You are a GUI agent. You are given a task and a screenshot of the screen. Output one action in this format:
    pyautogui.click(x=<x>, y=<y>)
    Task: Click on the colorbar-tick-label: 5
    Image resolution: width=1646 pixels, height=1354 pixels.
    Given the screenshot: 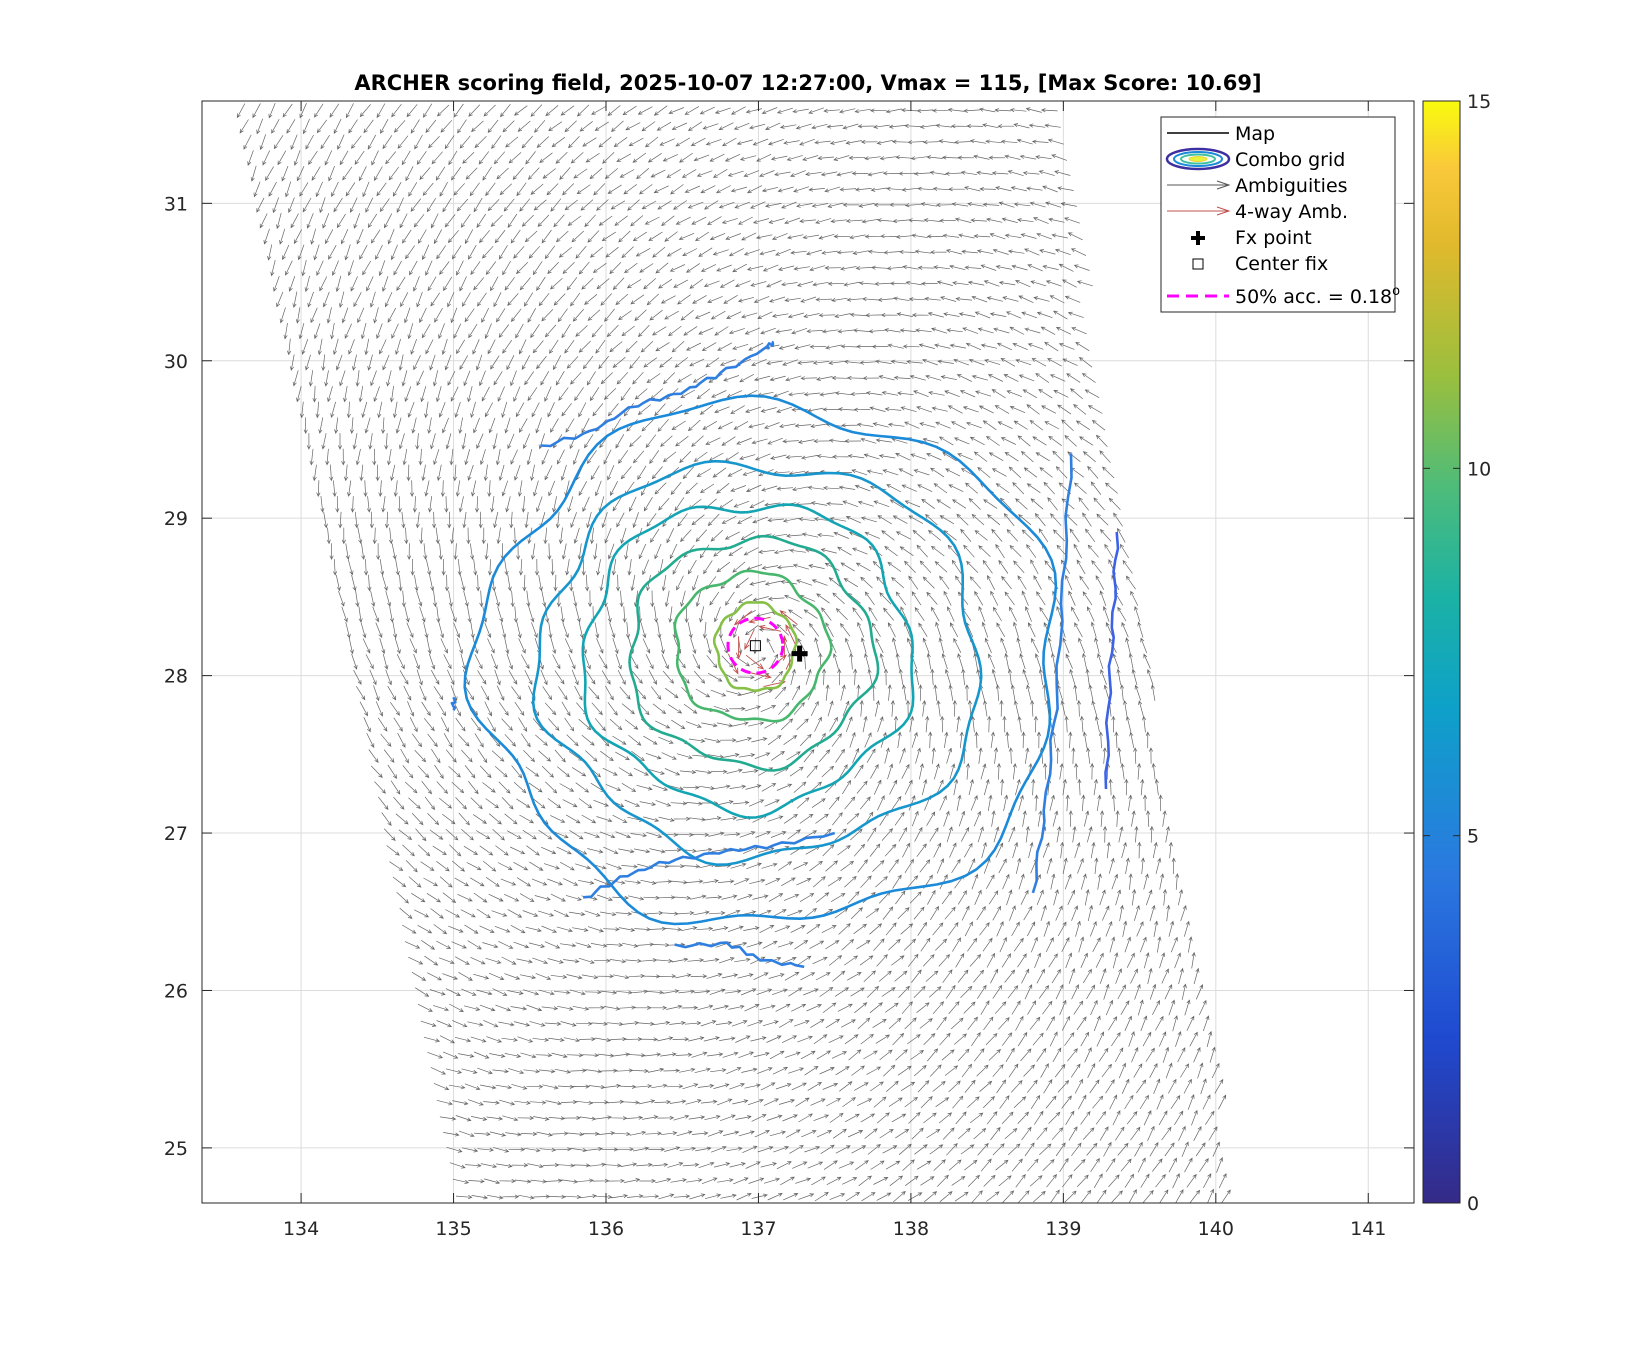 What is the action you would take?
    pyautogui.click(x=1473, y=837)
    